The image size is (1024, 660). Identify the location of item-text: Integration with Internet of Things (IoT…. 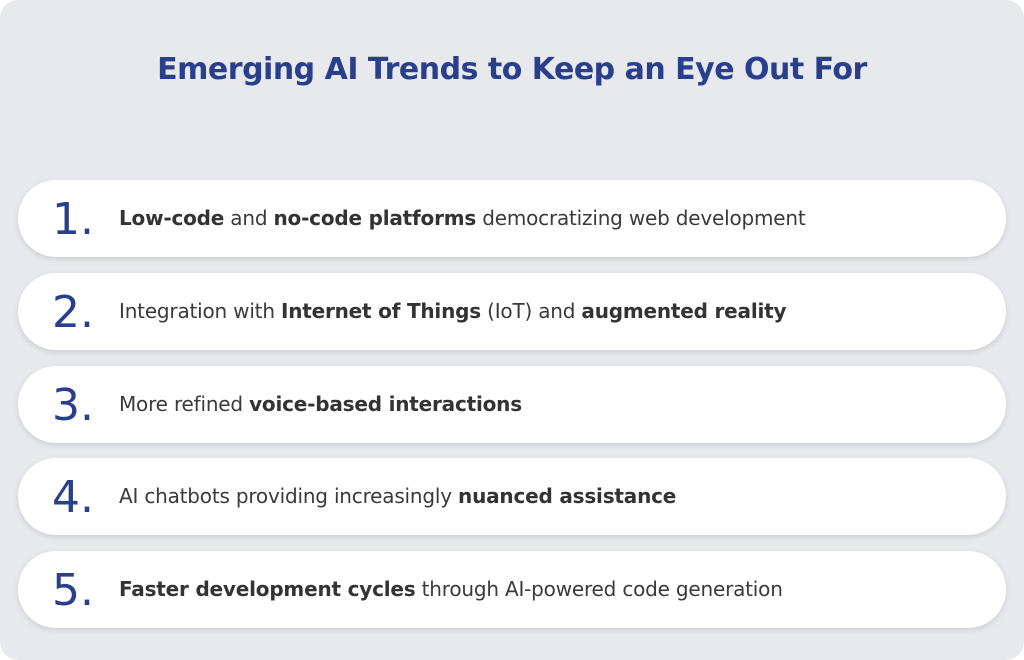
(453, 311).